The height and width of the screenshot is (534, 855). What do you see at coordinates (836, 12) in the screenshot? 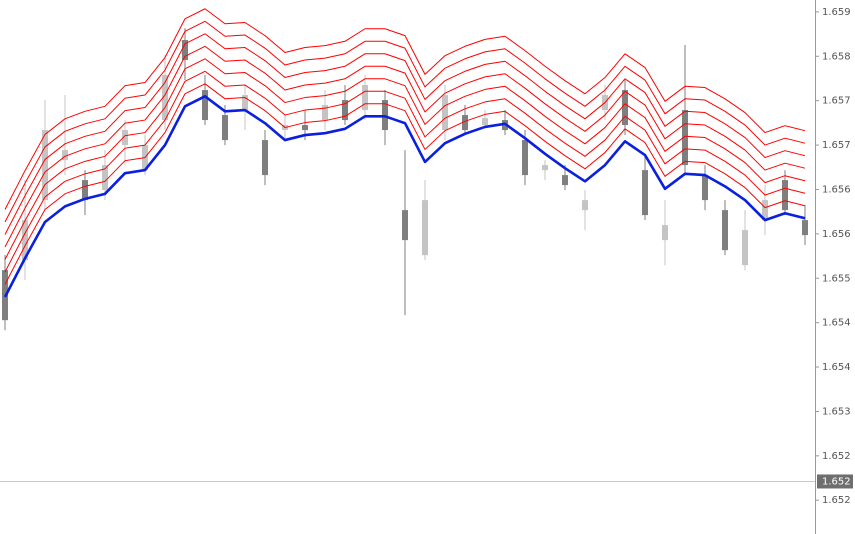
I see `y-tick-label: 1.659` at bounding box center [836, 12].